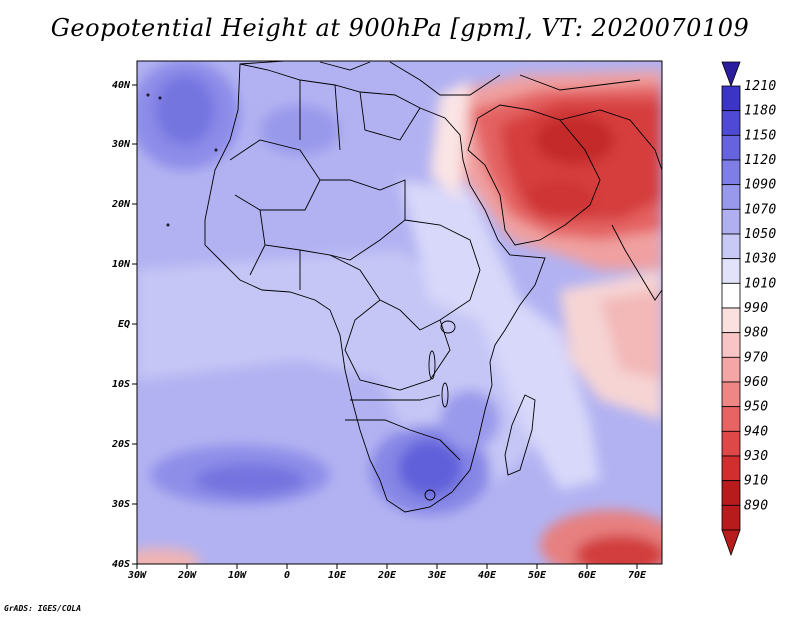  Describe the element at coordinates (121, 144) in the screenshot. I see `lat-label: 30N` at that location.